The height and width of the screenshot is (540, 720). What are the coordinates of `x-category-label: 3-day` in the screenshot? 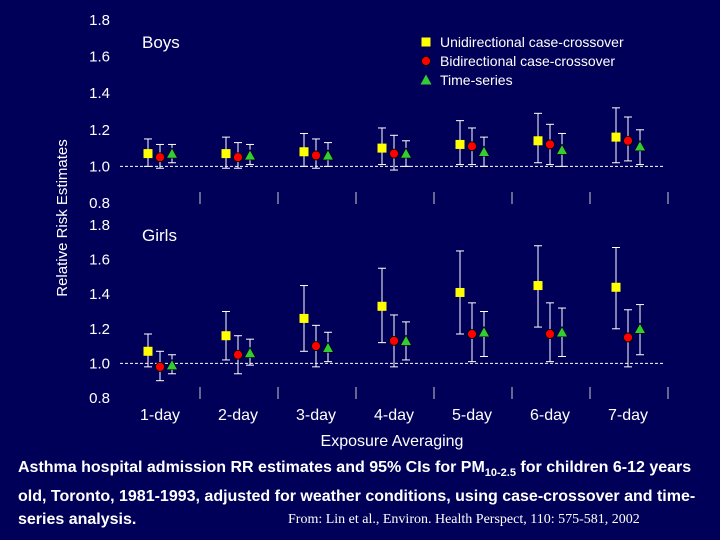 It's located at (316, 415).